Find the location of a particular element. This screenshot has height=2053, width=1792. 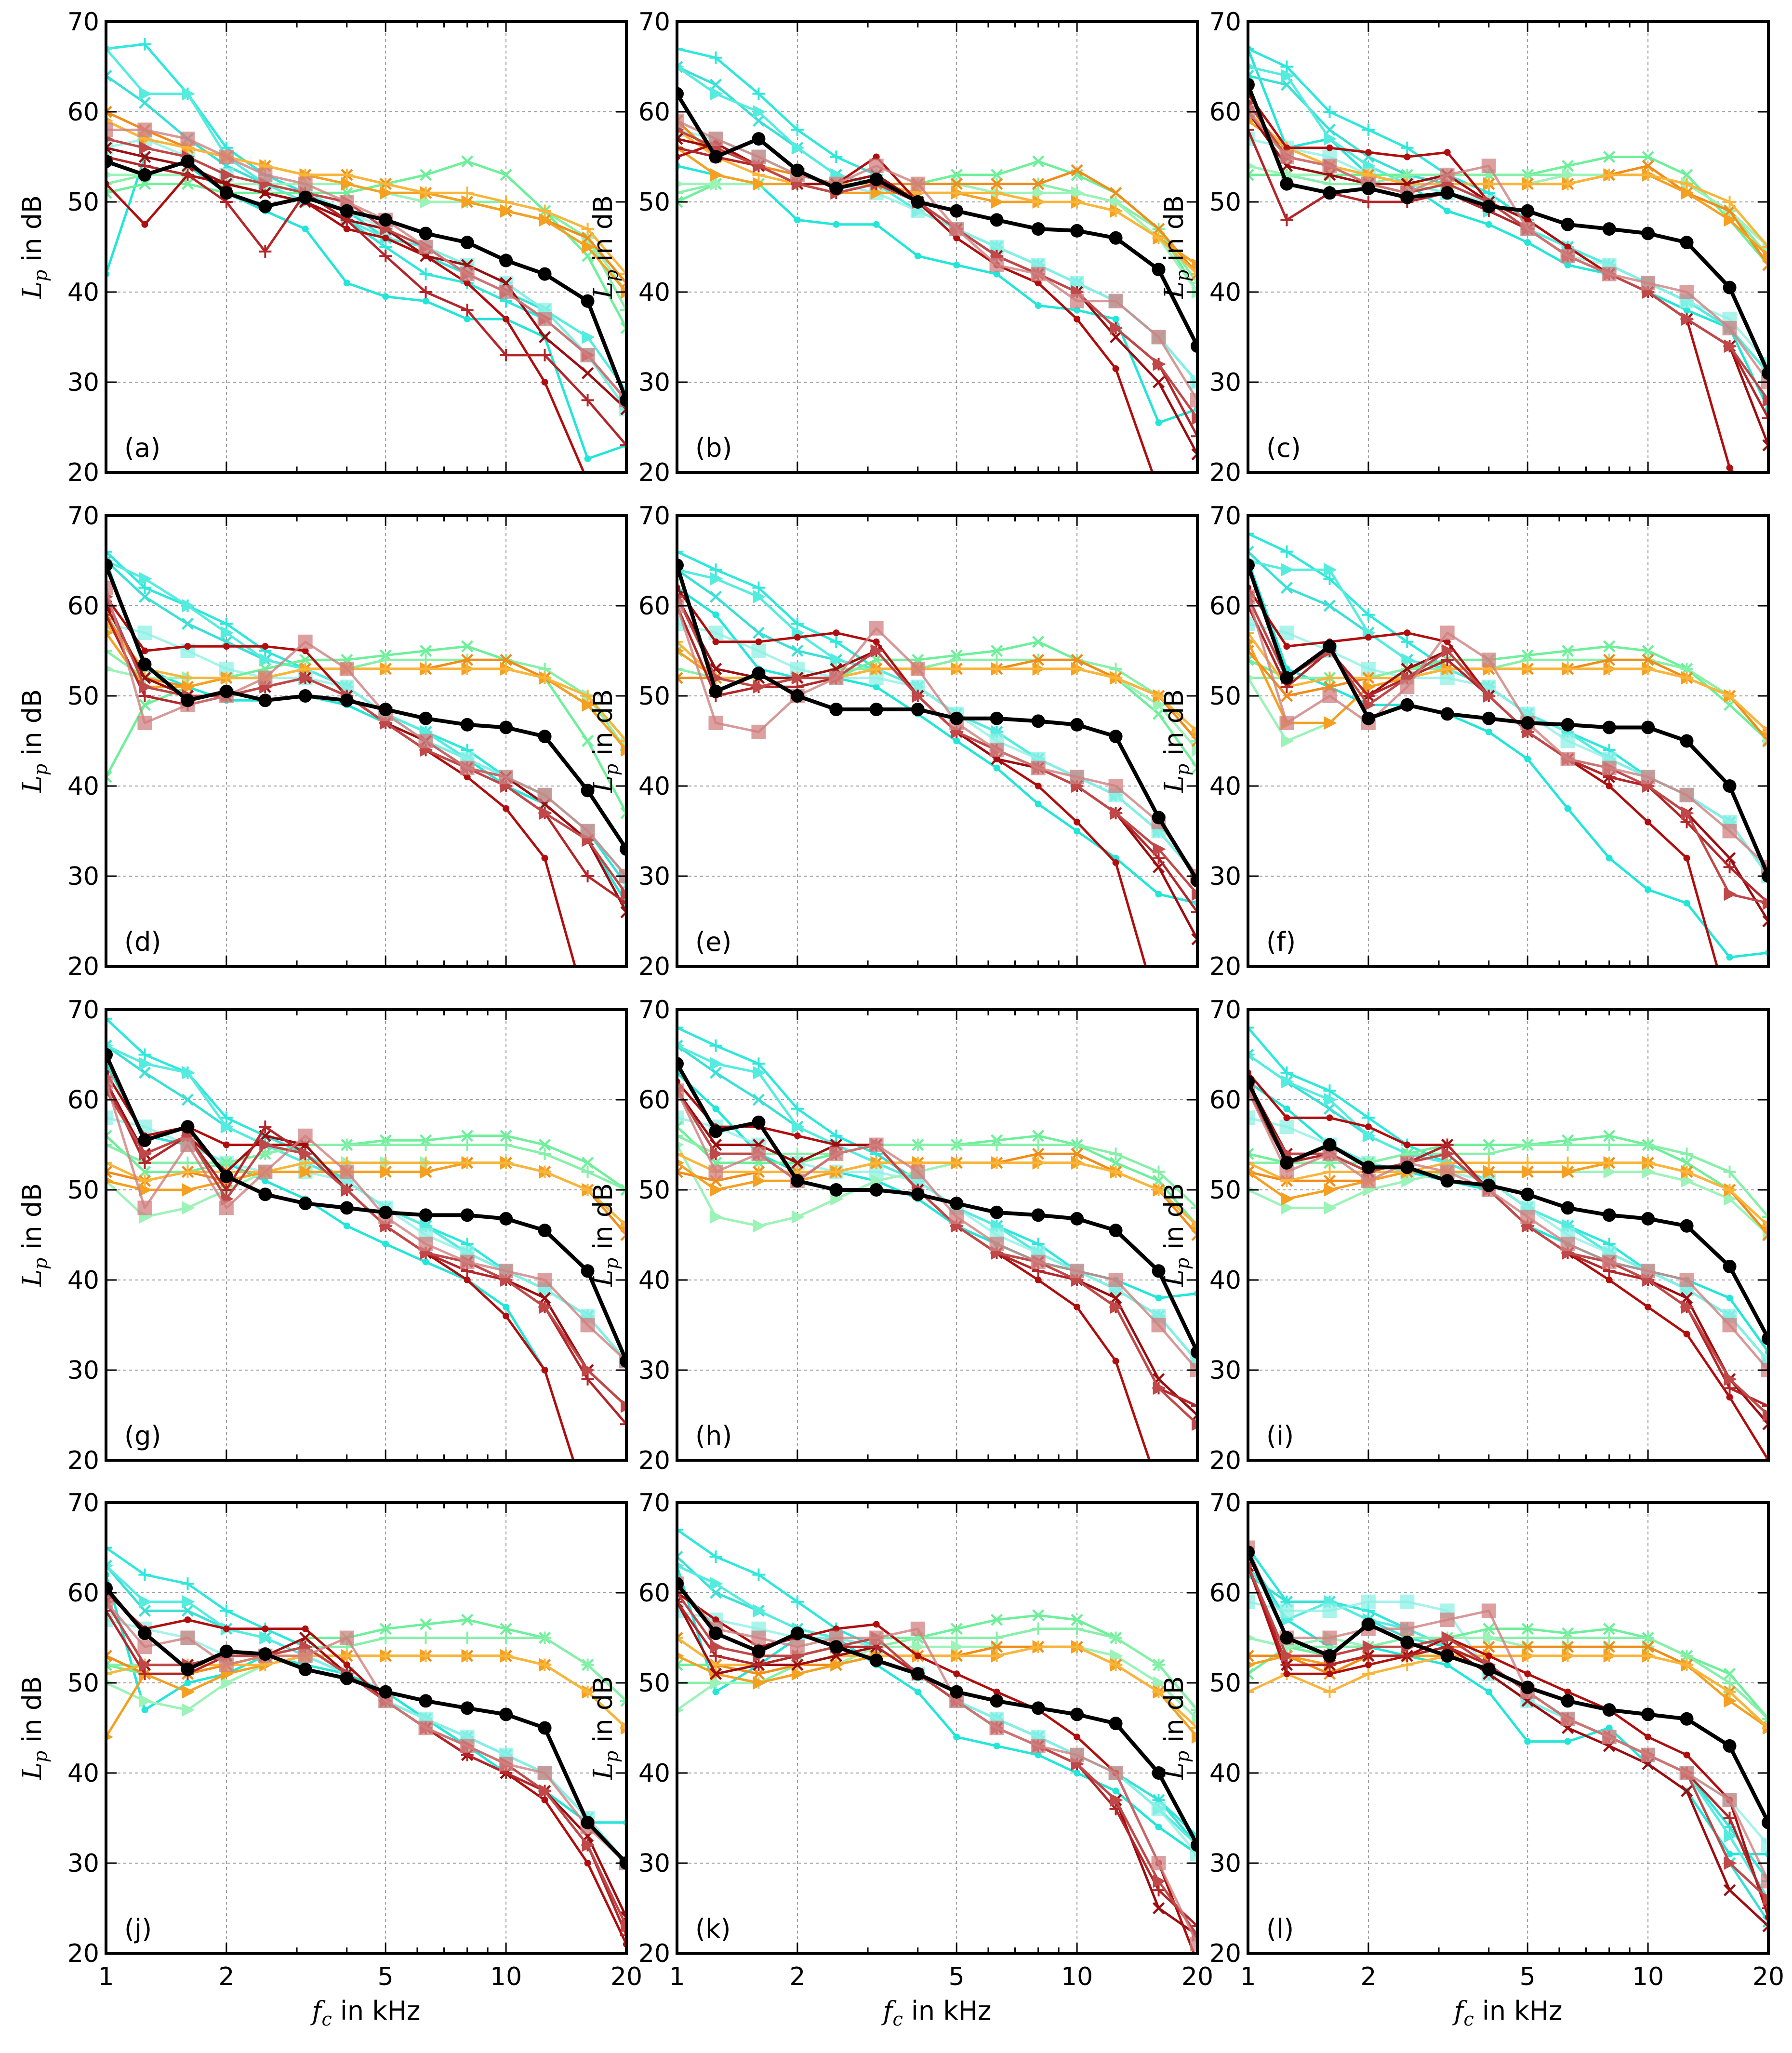

subplot: 20 30 40 50 60 70 (c) Lp in dB is located at coordinates (1464, 247).